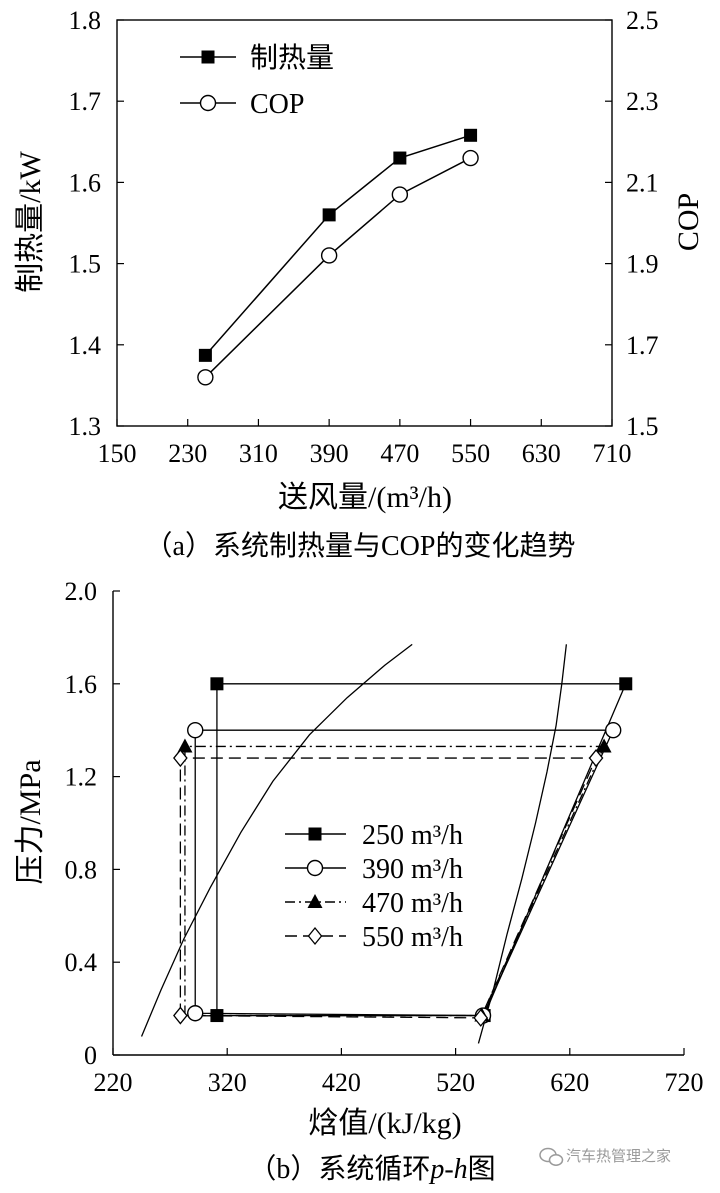 This screenshot has width=720, height=1193. I want to click on b-y-tick-label: 0.4, so click(81, 962).